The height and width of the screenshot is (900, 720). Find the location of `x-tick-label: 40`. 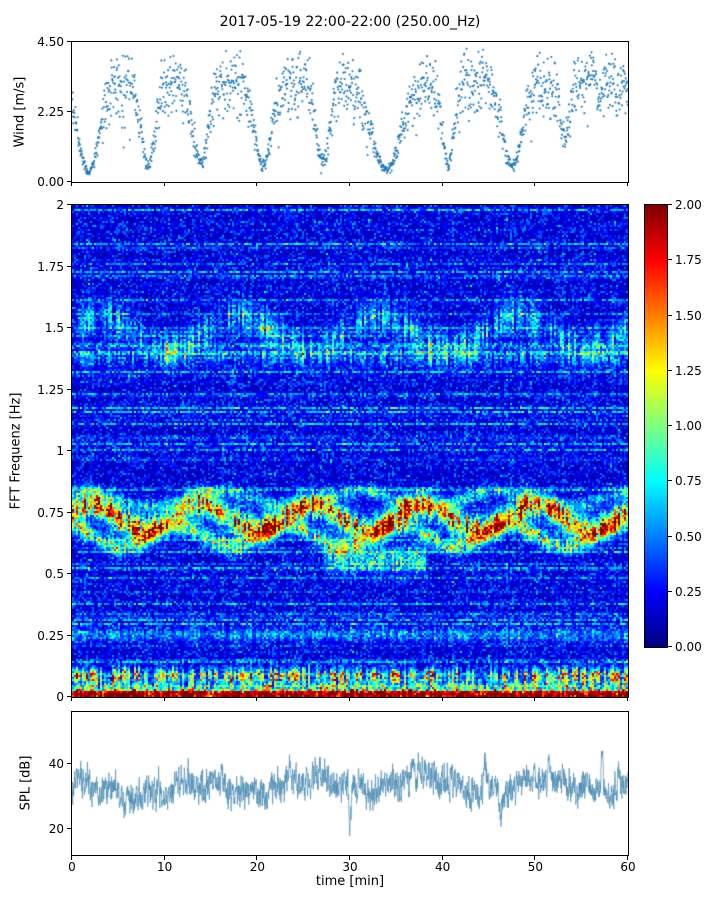

x-tick-label: 40 is located at coordinates (443, 867).